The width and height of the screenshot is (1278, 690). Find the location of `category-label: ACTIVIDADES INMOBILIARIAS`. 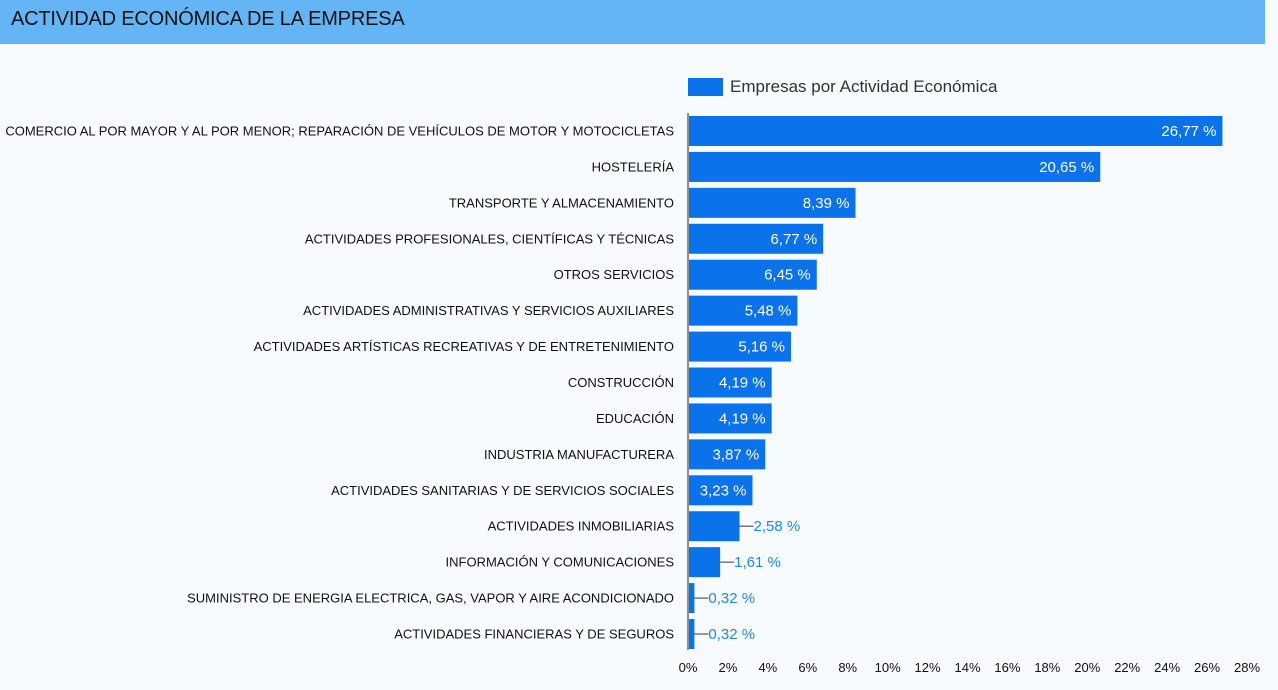

category-label: ACTIVIDADES INMOBILIARIAS is located at coordinates (581, 526).